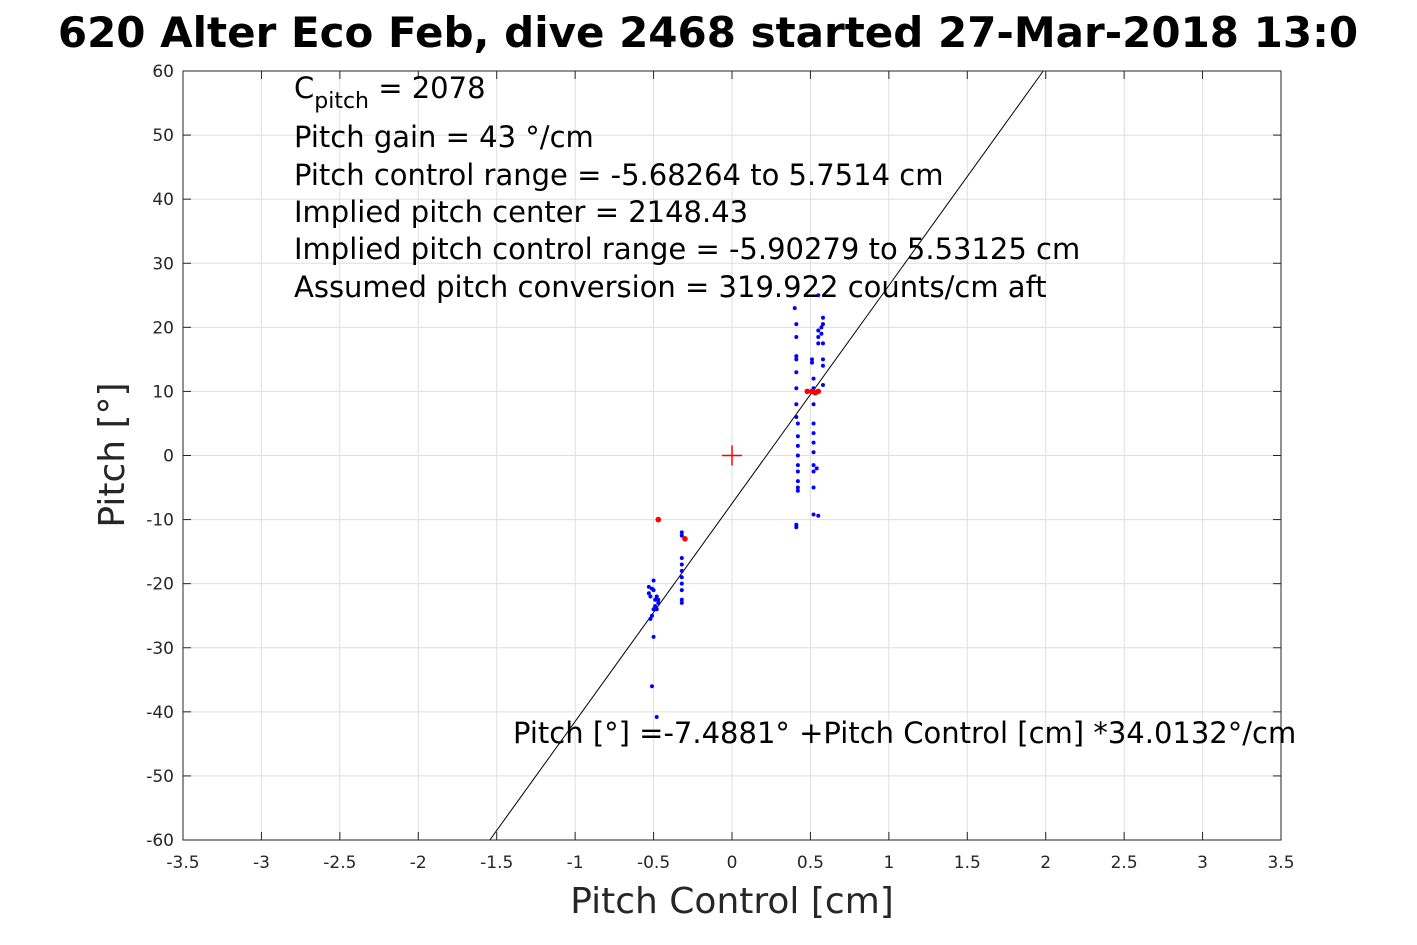 The image size is (1417, 945). I want to click on x-tick-label: -2.5, so click(339, 863).